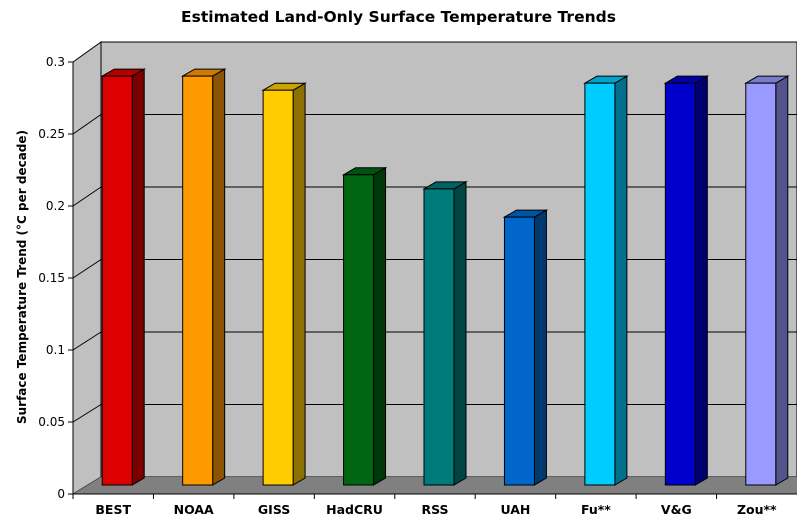 This screenshot has width=797, height=517. I want to click on x-tick-label: Zou**, so click(757, 509).